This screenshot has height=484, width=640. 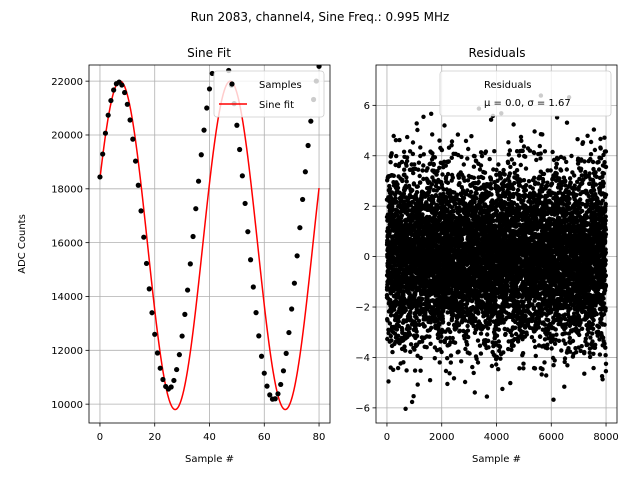 What do you see at coordinates (67, 351) in the screenshot?
I see `sine-fit-ytick-label: 12000` at bounding box center [67, 351].